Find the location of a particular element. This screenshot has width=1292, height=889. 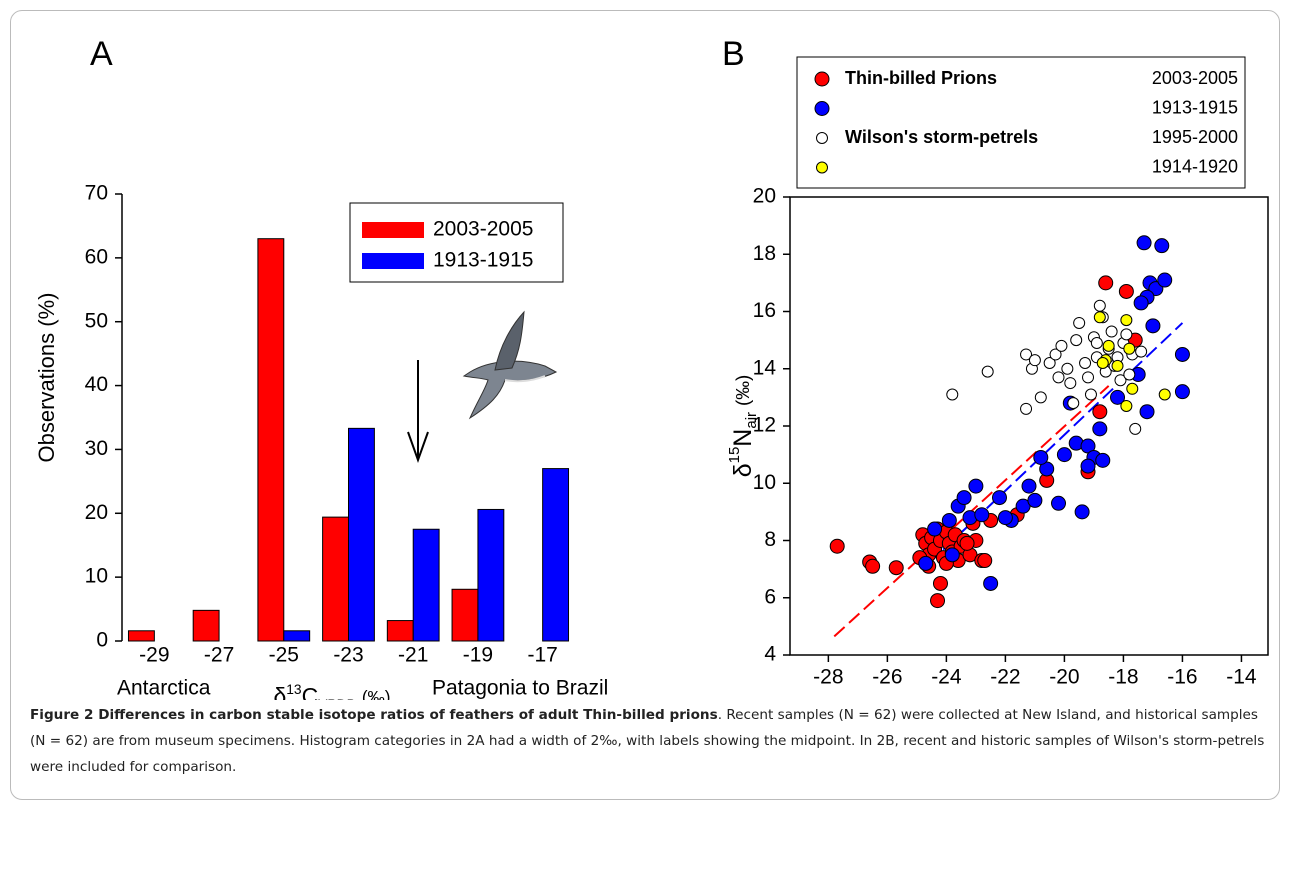

y-tick-label: 14 is located at coordinates (765, 367).